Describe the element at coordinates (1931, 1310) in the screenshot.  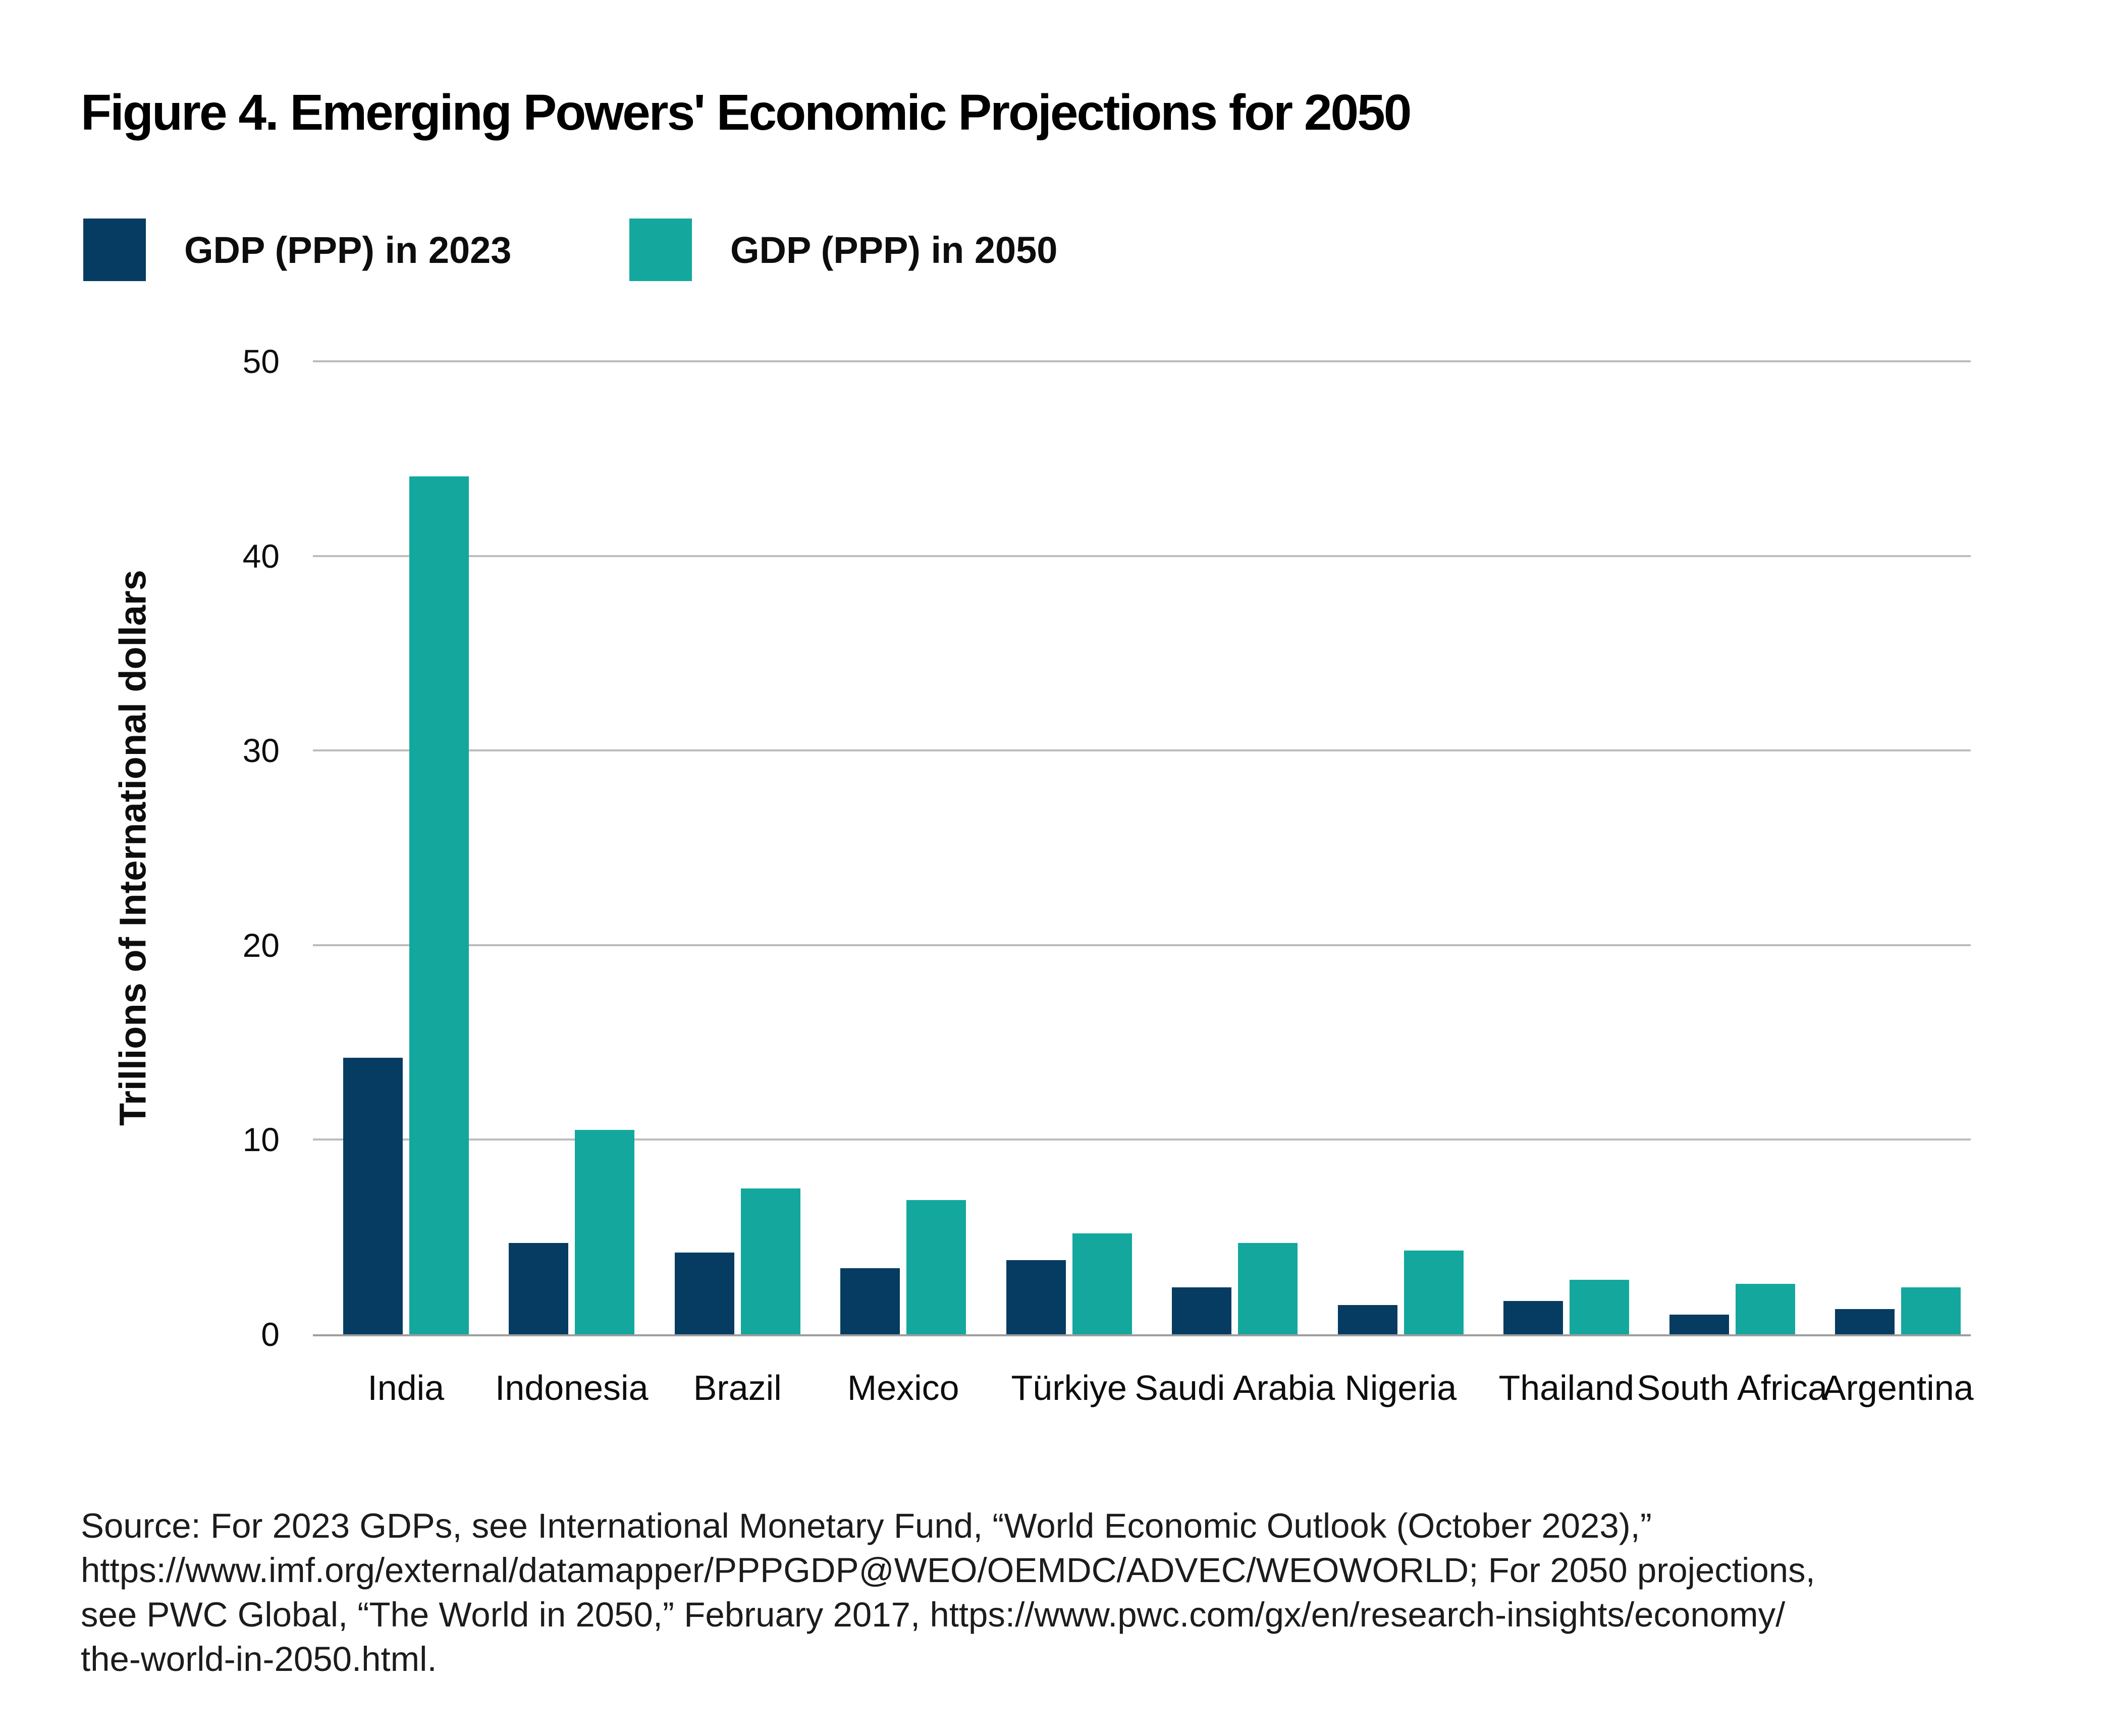
I see `bar-2050-argentina` at that location.